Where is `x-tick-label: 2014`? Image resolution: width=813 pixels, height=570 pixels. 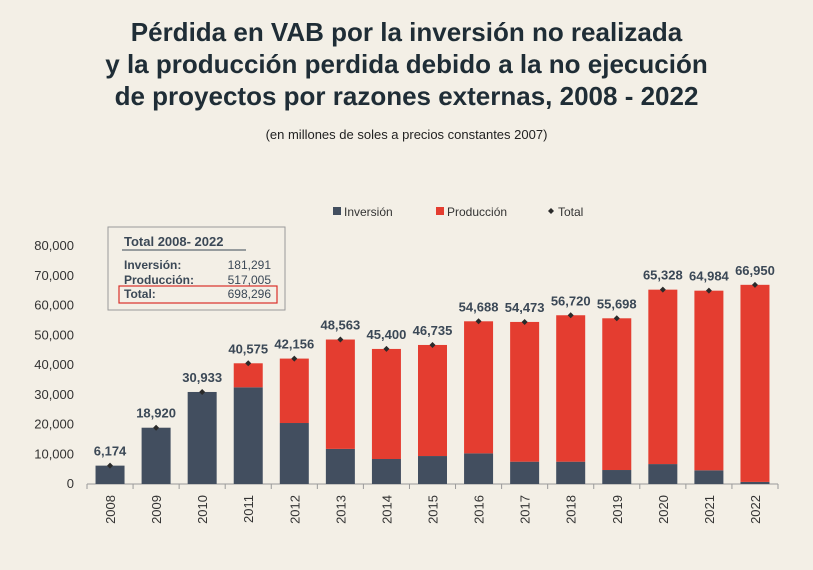 x-tick-label: 2014 is located at coordinates (386, 509).